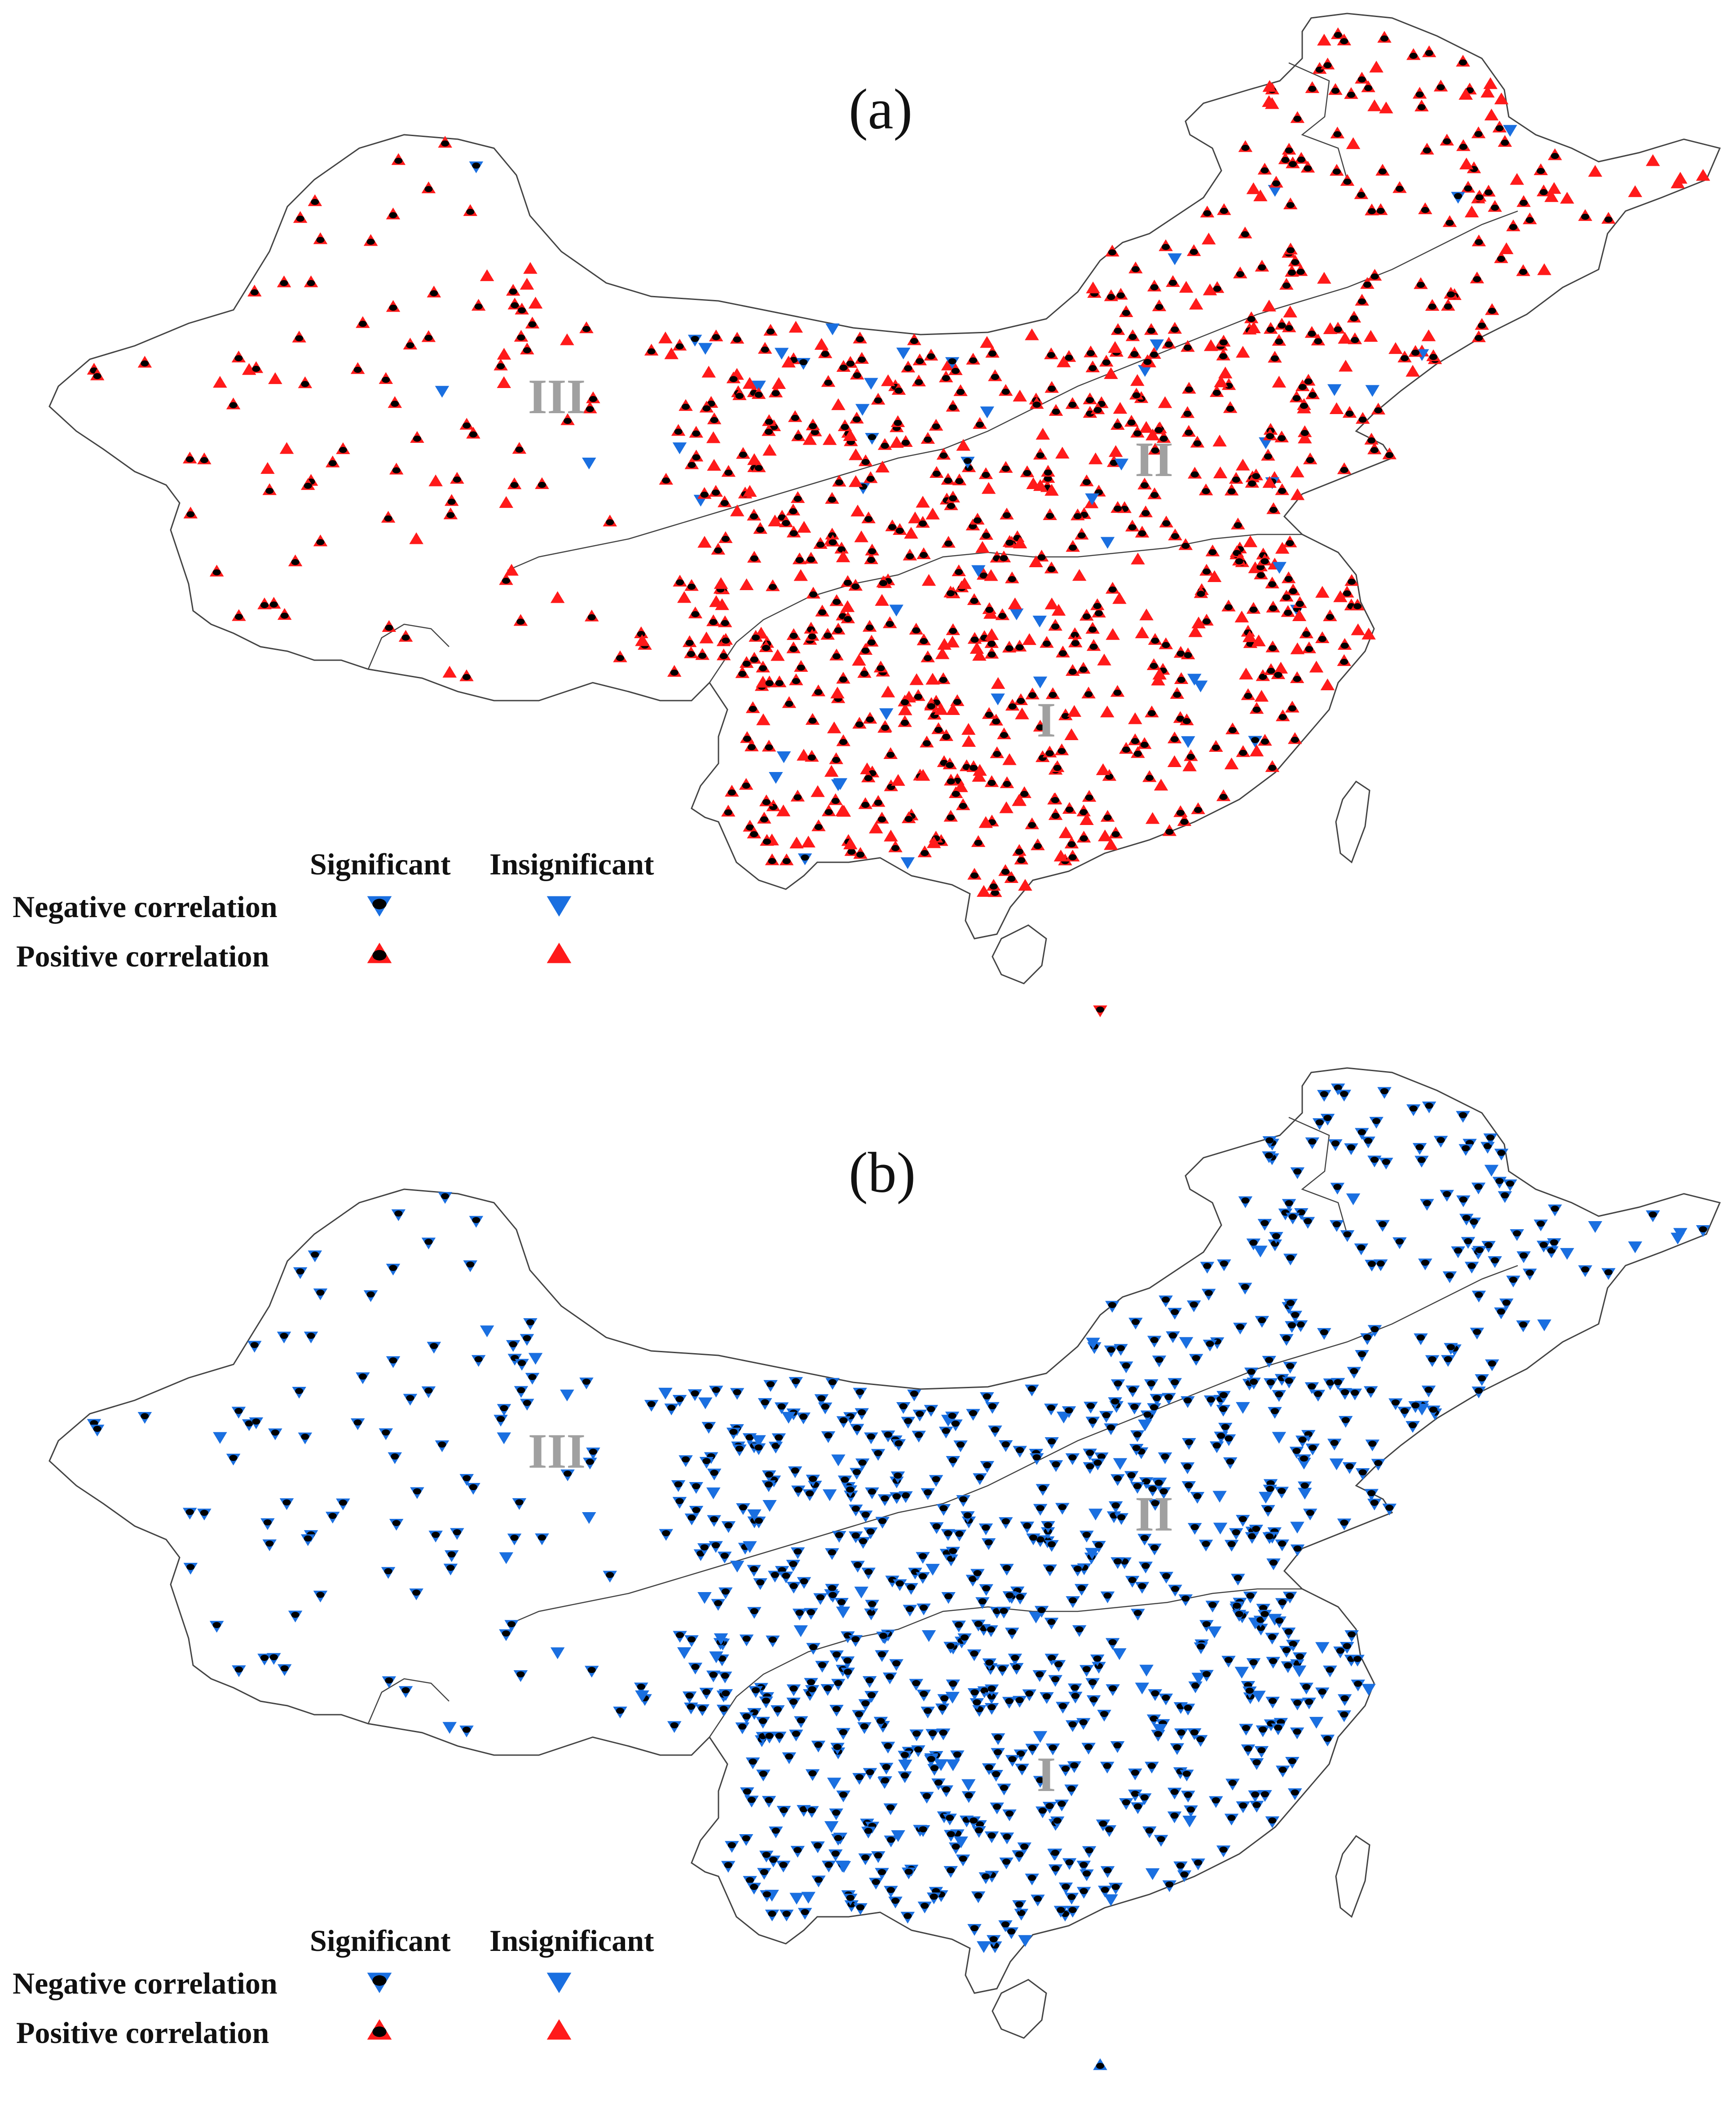 The image size is (1736, 2109). What do you see at coordinates (380, 953) in the screenshot?
I see `legend-positive-significant-icon` at bounding box center [380, 953].